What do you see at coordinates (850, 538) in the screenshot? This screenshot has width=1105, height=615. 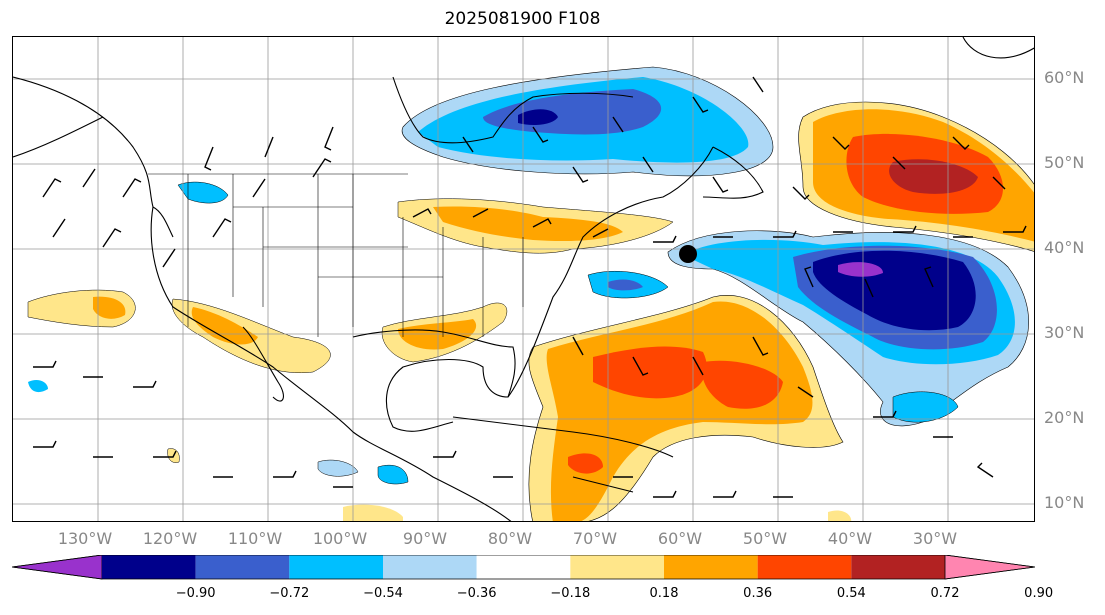 I see `lon-label-40w: 40°W` at bounding box center [850, 538].